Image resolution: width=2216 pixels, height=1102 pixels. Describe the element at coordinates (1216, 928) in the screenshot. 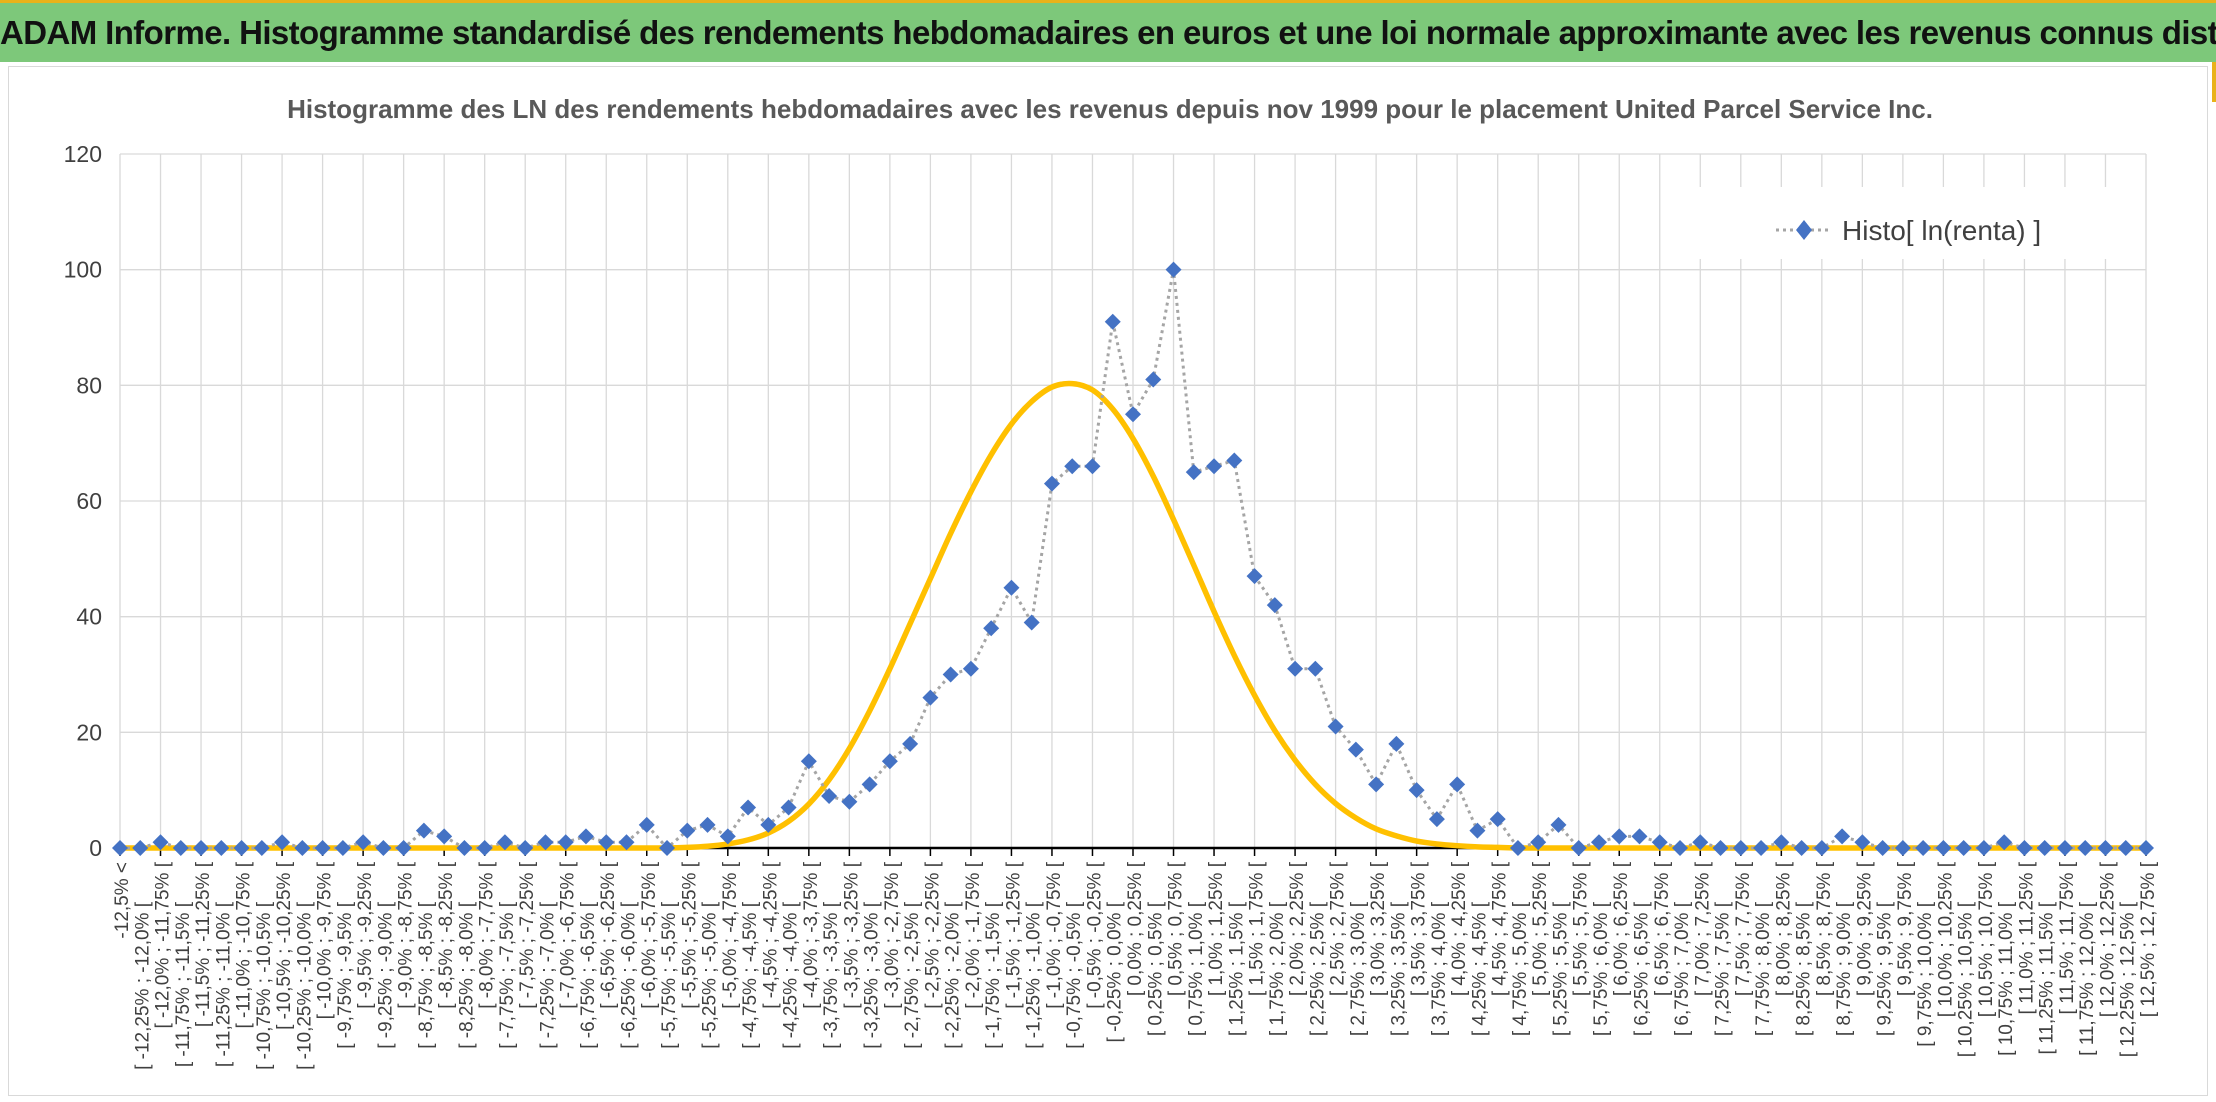

I see `x-tick-label: [ 1,0% ; 1,25% [` at that location.